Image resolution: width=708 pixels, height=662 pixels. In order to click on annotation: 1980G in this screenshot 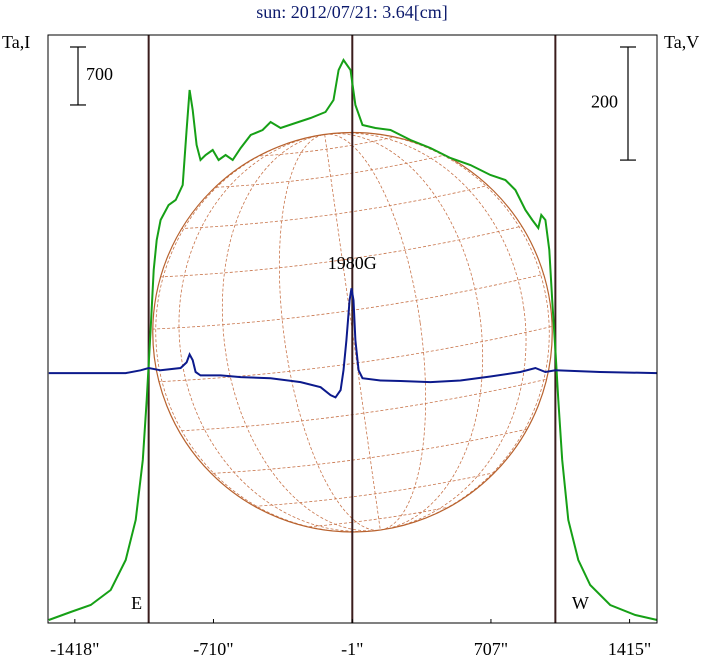, I will do `click(352, 263)`.